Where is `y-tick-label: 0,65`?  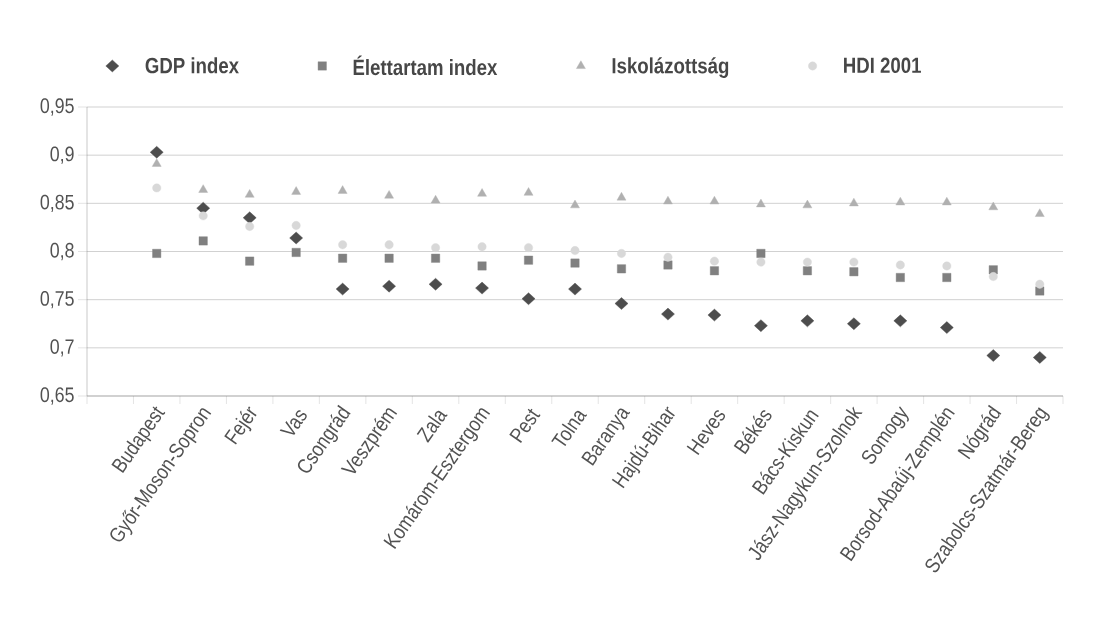 y-tick-label: 0,65 is located at coordinates (57, 396).